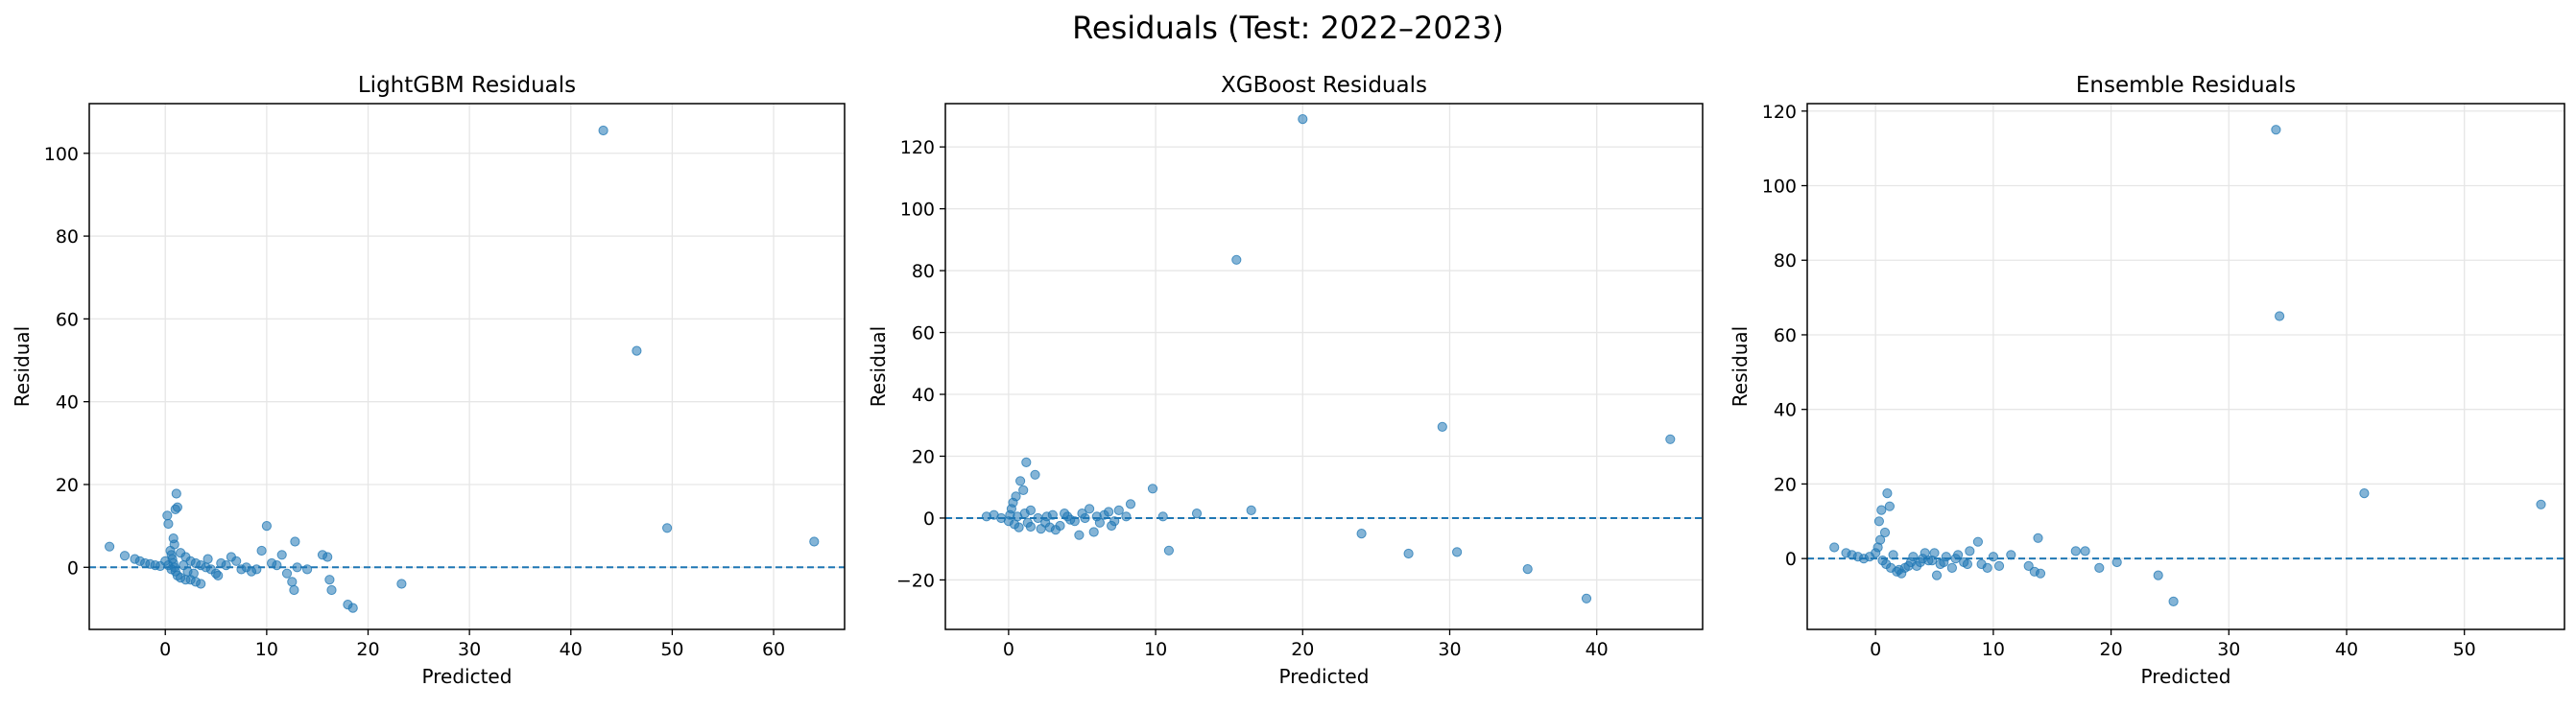 The image size is (2576, 710). What do you see at coordinates (67, 237) in the screenshot?
I see `y-tick-label: 80` at bounding box center [67, 237].